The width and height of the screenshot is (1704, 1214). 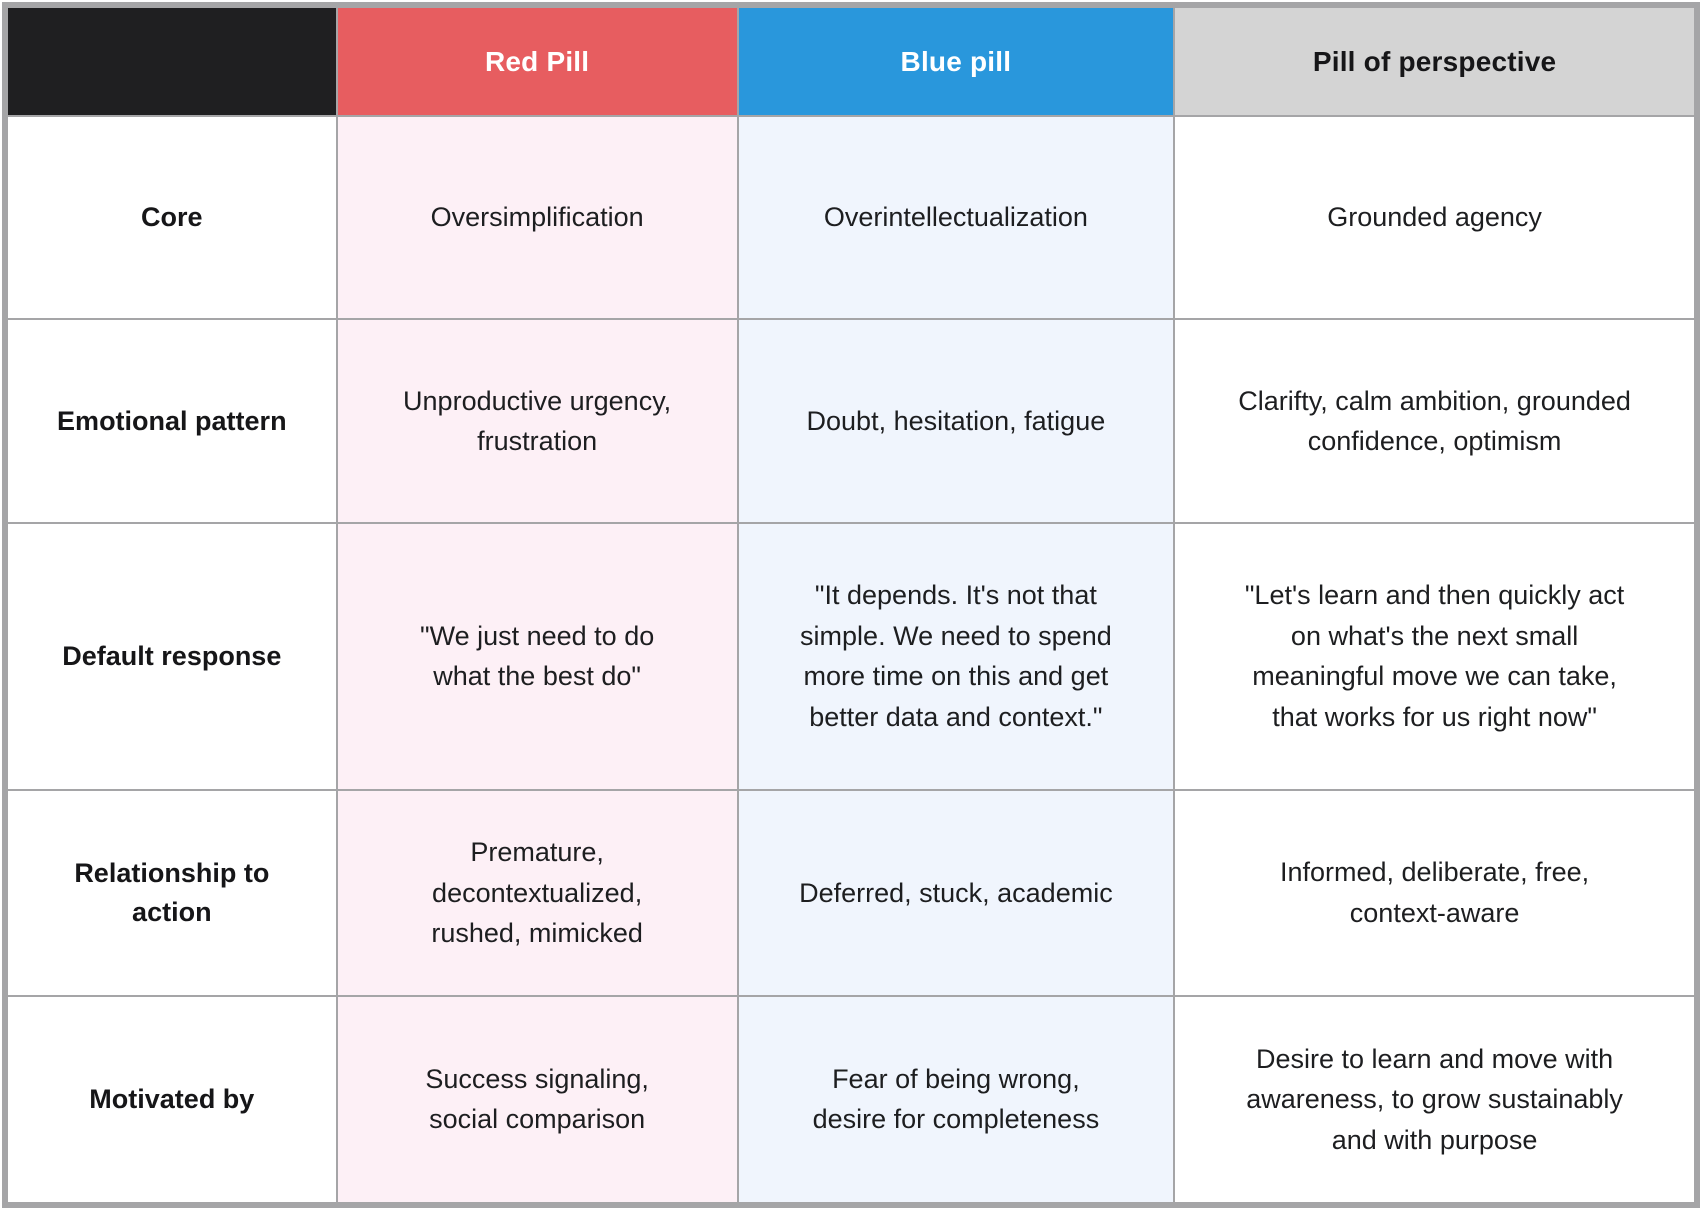 What do you see at coordinates (537, 60) in the screenshot?
I see `column-header-red-pill: Red Pill` at bounding box center [537, 60].